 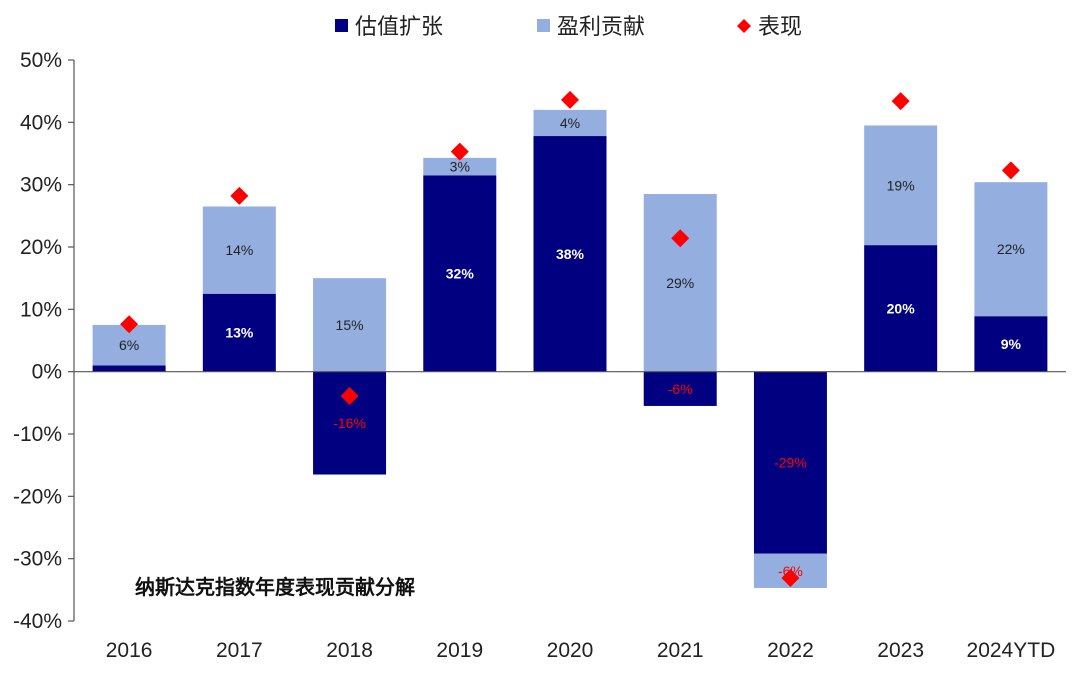 I want to click on legend-swatch-earnings, so click(x=543, y=25).